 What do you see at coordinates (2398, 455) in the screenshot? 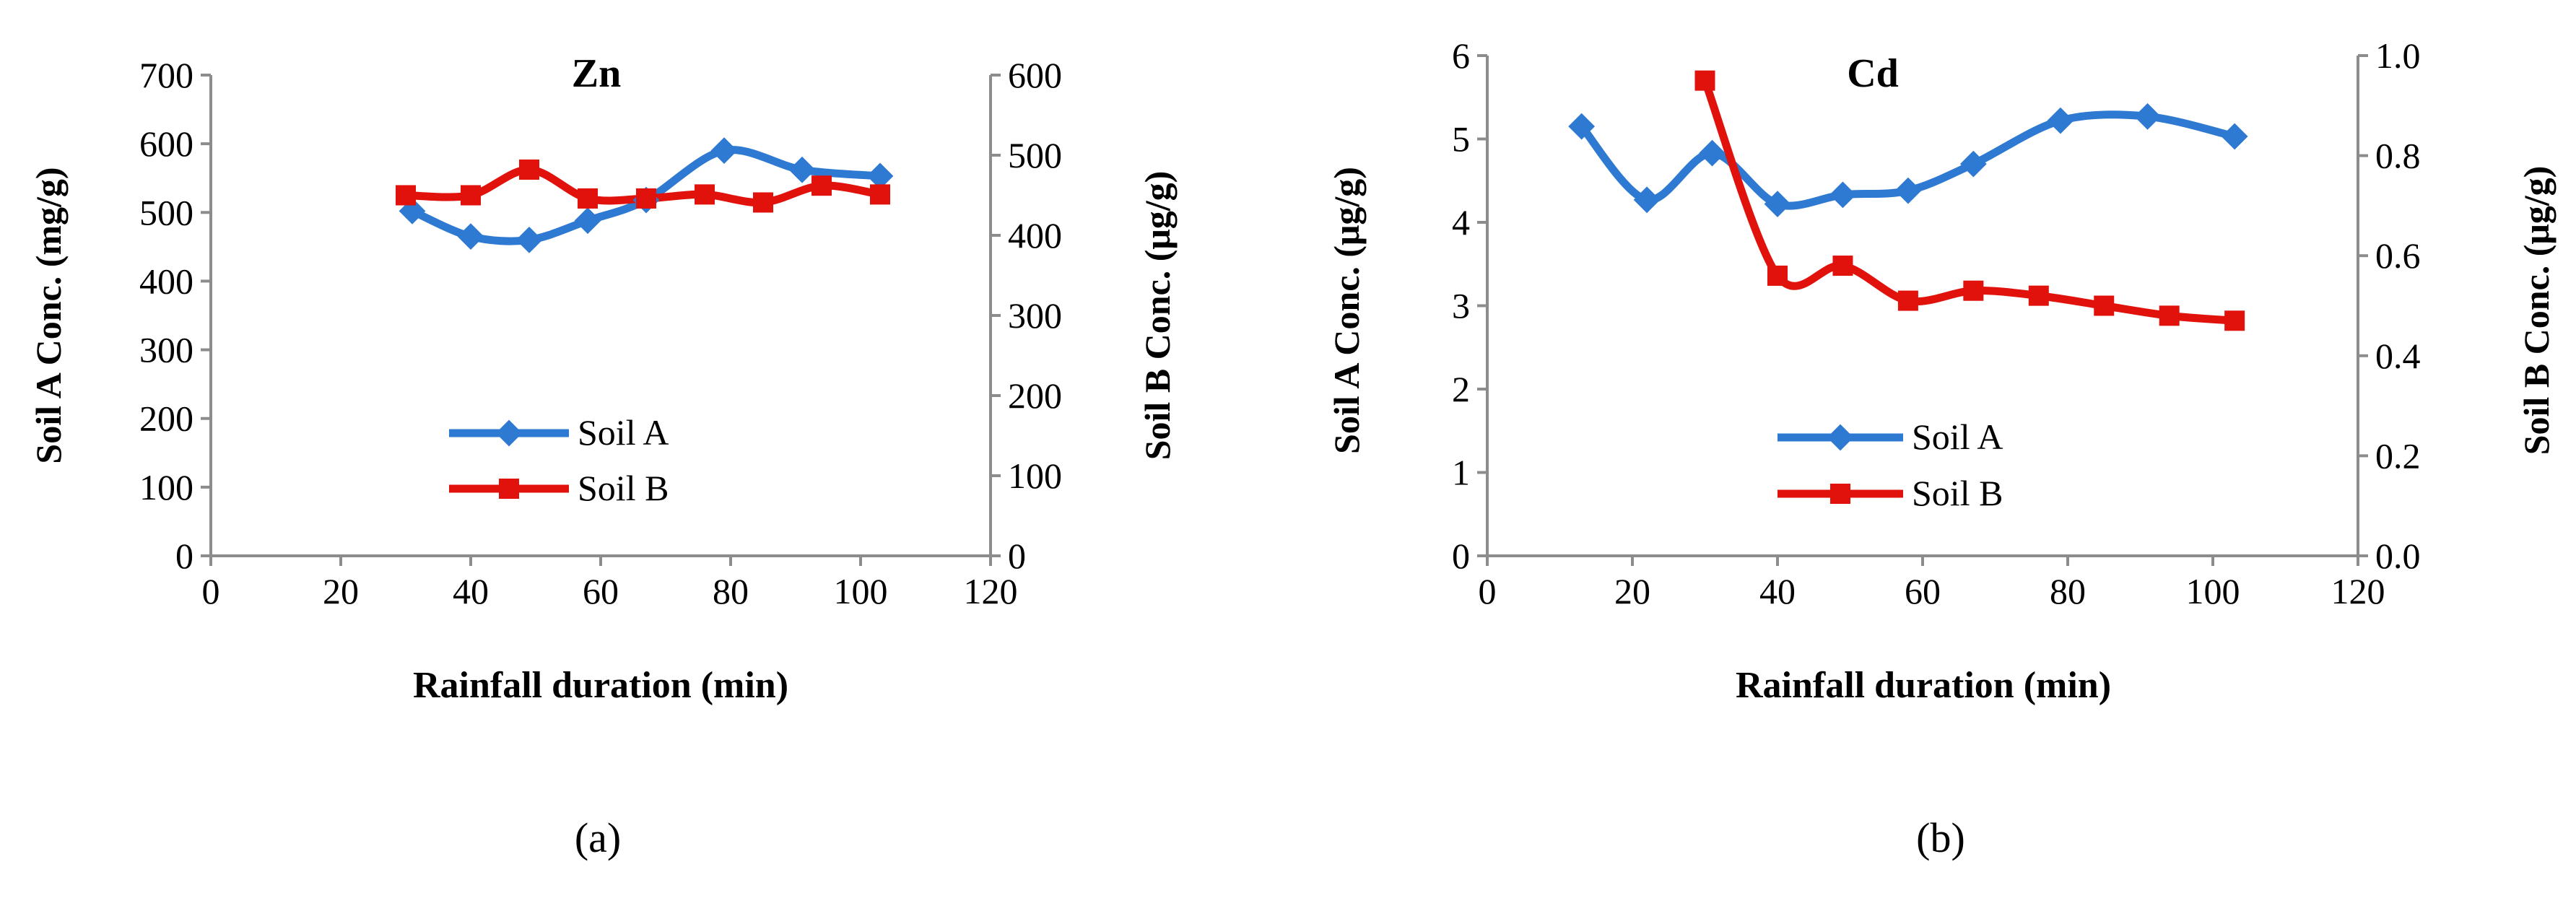
I see `y2-tick-label: 0.2` at bounding box center [2398, 455].